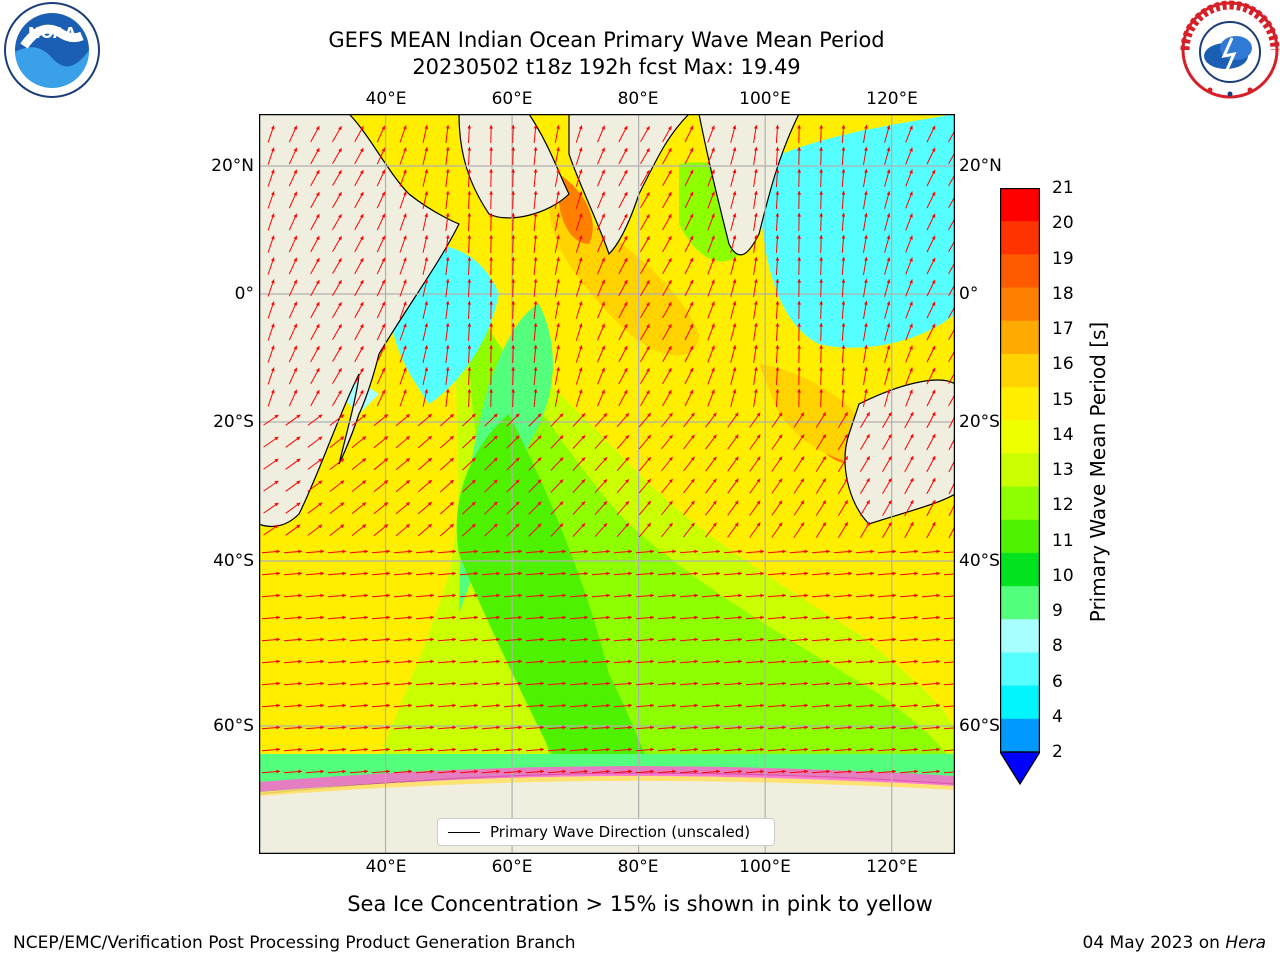 The height and width of the screenshot is (960, 1280). I want to click on lon-tick-top: 40°E, so click(386, 99).